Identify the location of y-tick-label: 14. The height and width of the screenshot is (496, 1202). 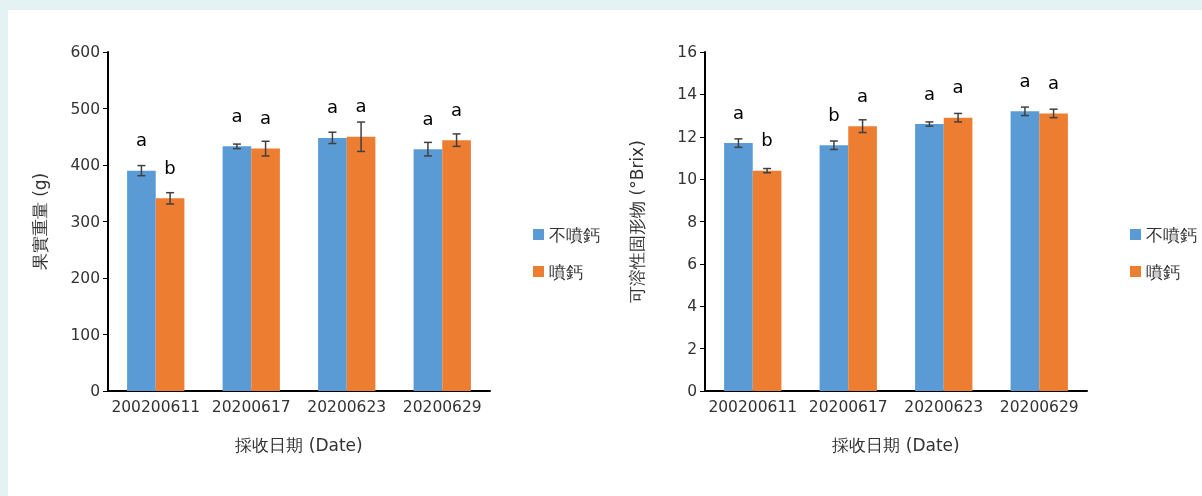
(687, 94).